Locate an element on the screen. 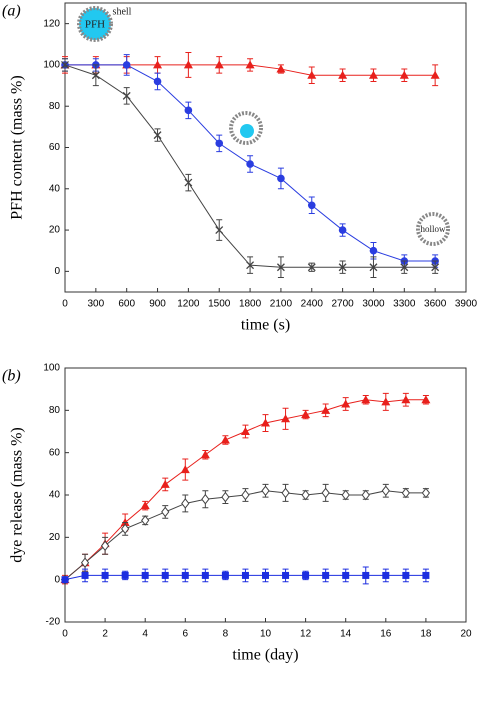 The height and width of the screenshot is (711, 478). annotation: shell is located at coordinates (122, 11).